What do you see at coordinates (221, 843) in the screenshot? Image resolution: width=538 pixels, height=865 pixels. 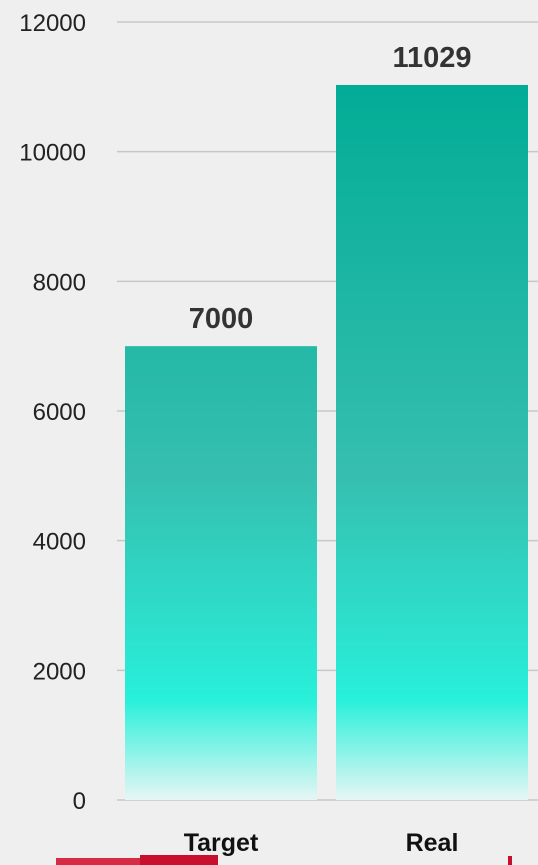 I see `category-label-target: Target` at bounding box center [221, 843].